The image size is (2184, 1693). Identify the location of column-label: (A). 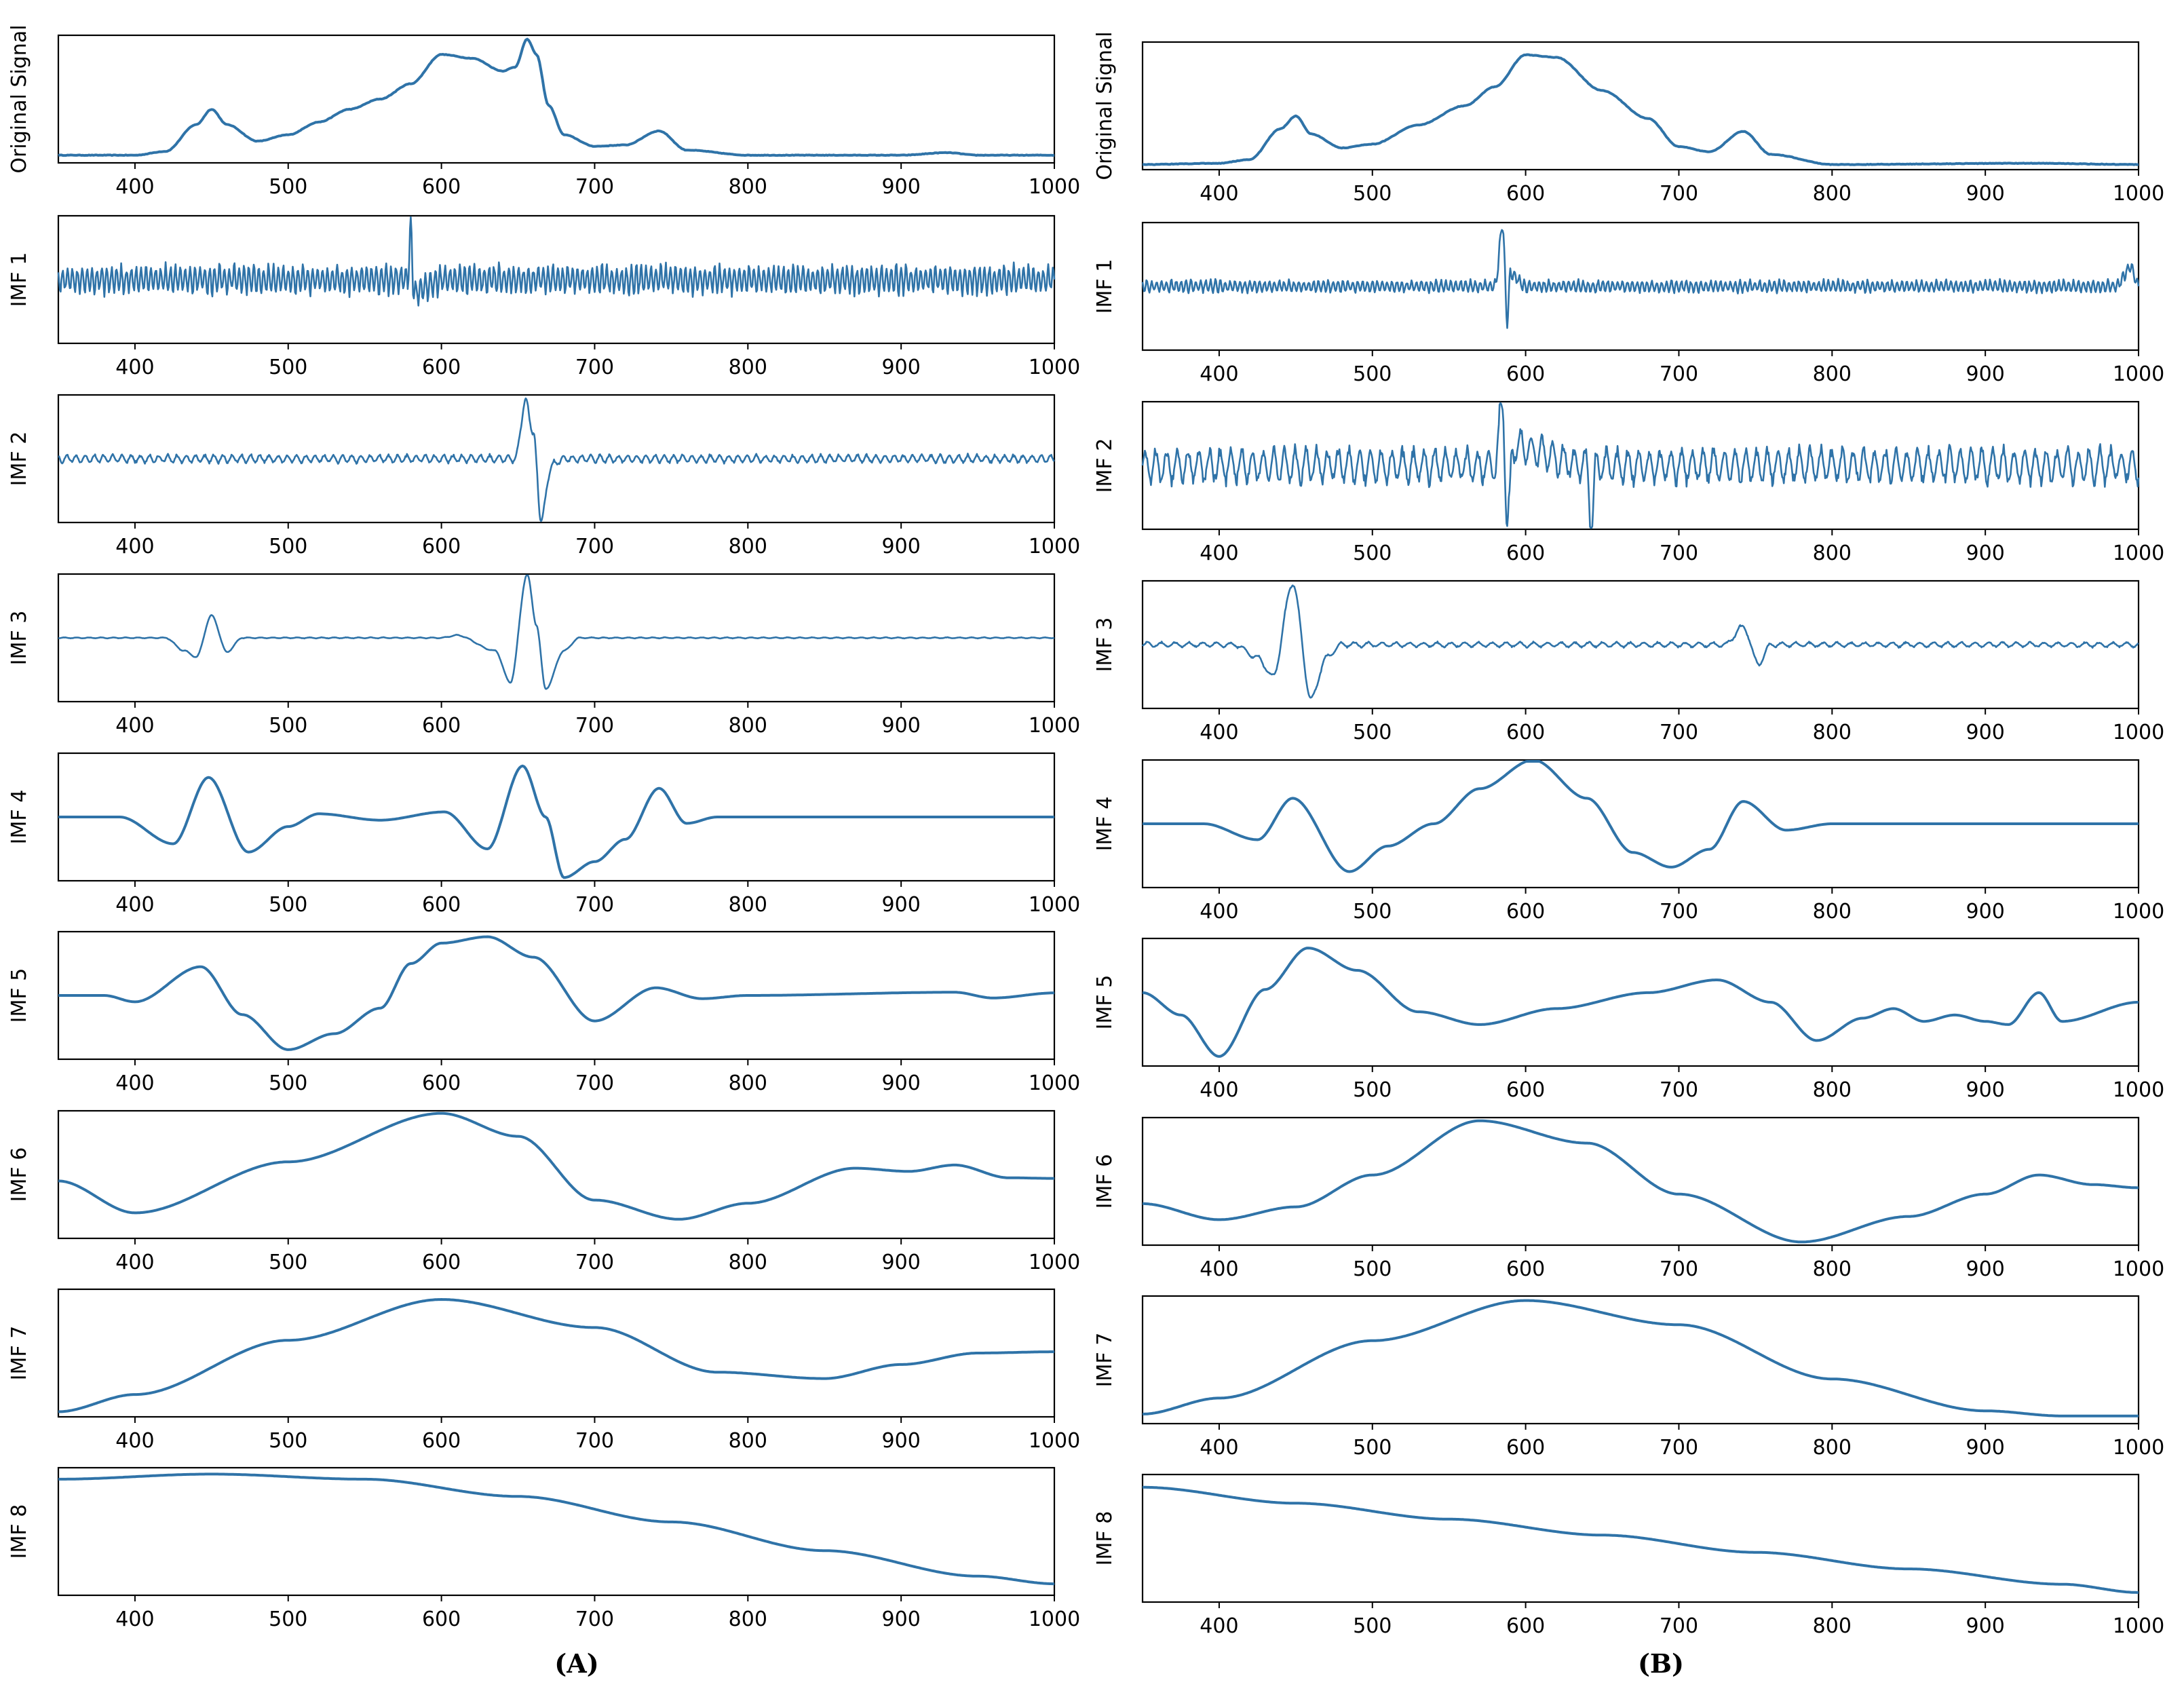
(576, 1663).